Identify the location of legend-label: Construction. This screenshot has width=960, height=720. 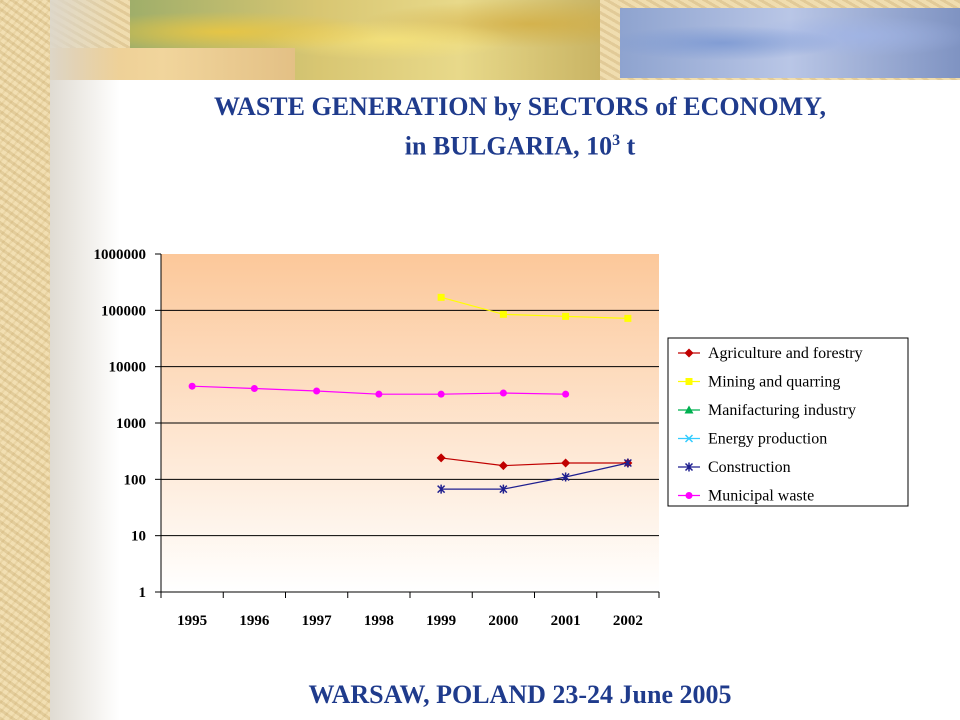
(749, 467).